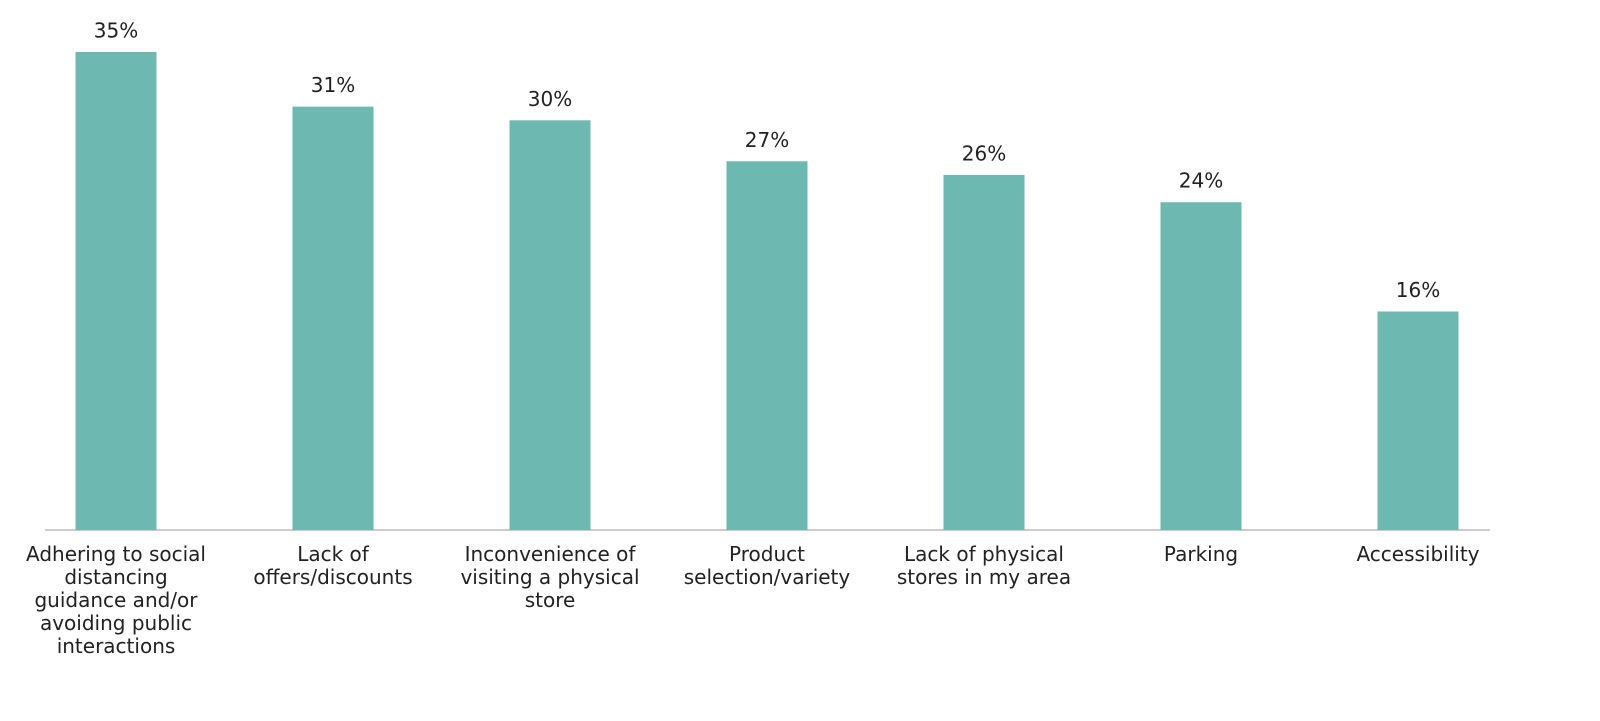 The image size is (1600, 721). Describe the element at coordinates (1418, 290) in the screenshot. I see `value-label: 16%` at that location.